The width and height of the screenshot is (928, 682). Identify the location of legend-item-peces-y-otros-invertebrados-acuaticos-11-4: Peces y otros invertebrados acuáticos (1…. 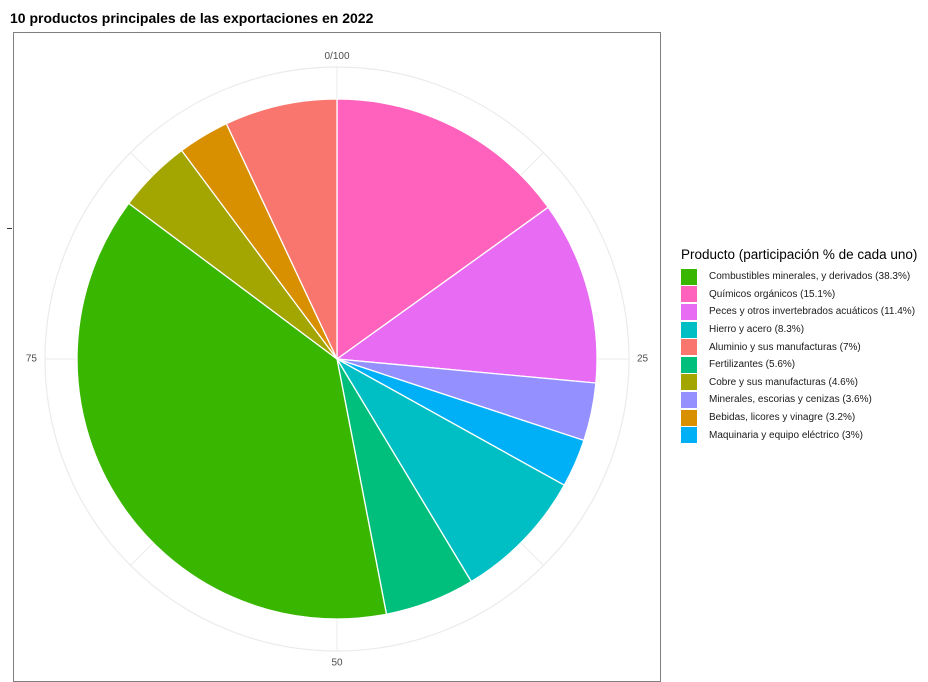
(799, 312).